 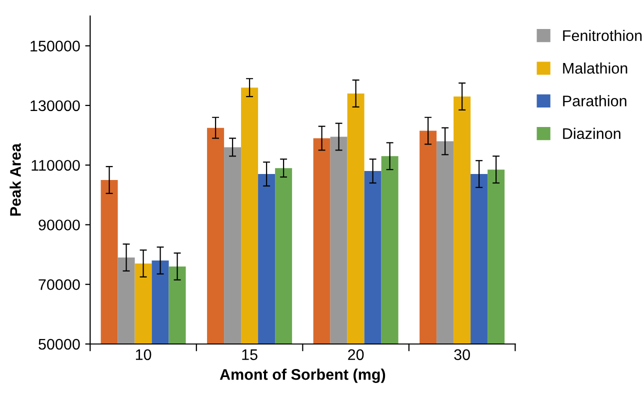 What do you see at coordinates (55, 106) in the screenshot?
I see `y-tick-label: 130000` at bounding box center [55, 106].